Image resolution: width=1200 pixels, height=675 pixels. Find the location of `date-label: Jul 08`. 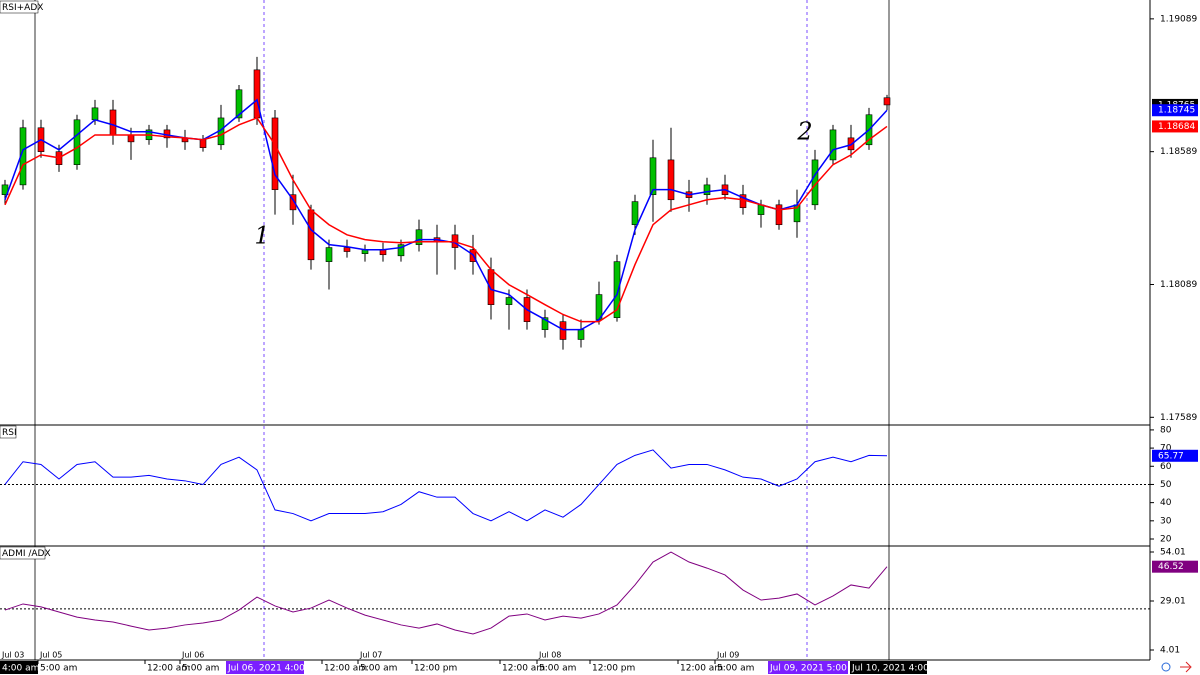

date-label: Jul 08 is located at coordinates (549, 655).